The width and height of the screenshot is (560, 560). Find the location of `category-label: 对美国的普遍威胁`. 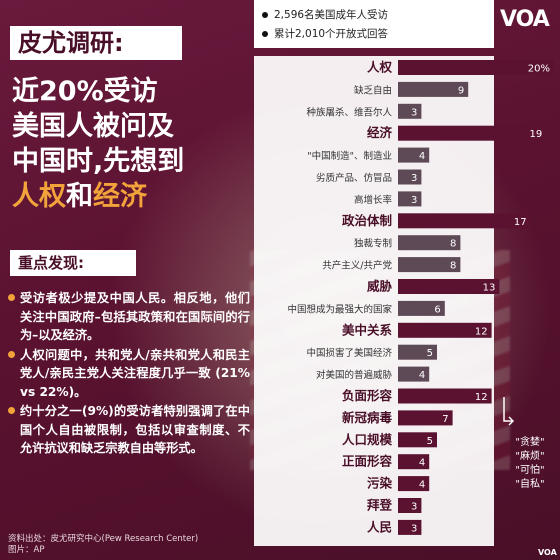

category-label: 对美国的普遍威胁 is located at coordinates (354, 375).